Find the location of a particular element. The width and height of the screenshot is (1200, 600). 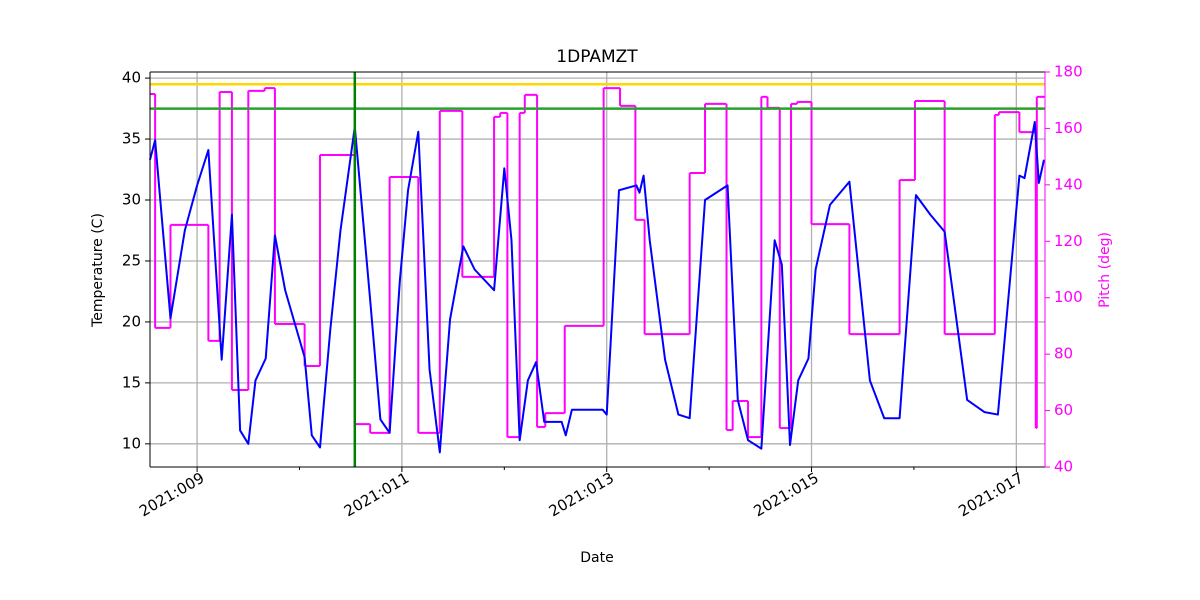

x-tick-label: 2021:011 is located at coordinates (376, 495).